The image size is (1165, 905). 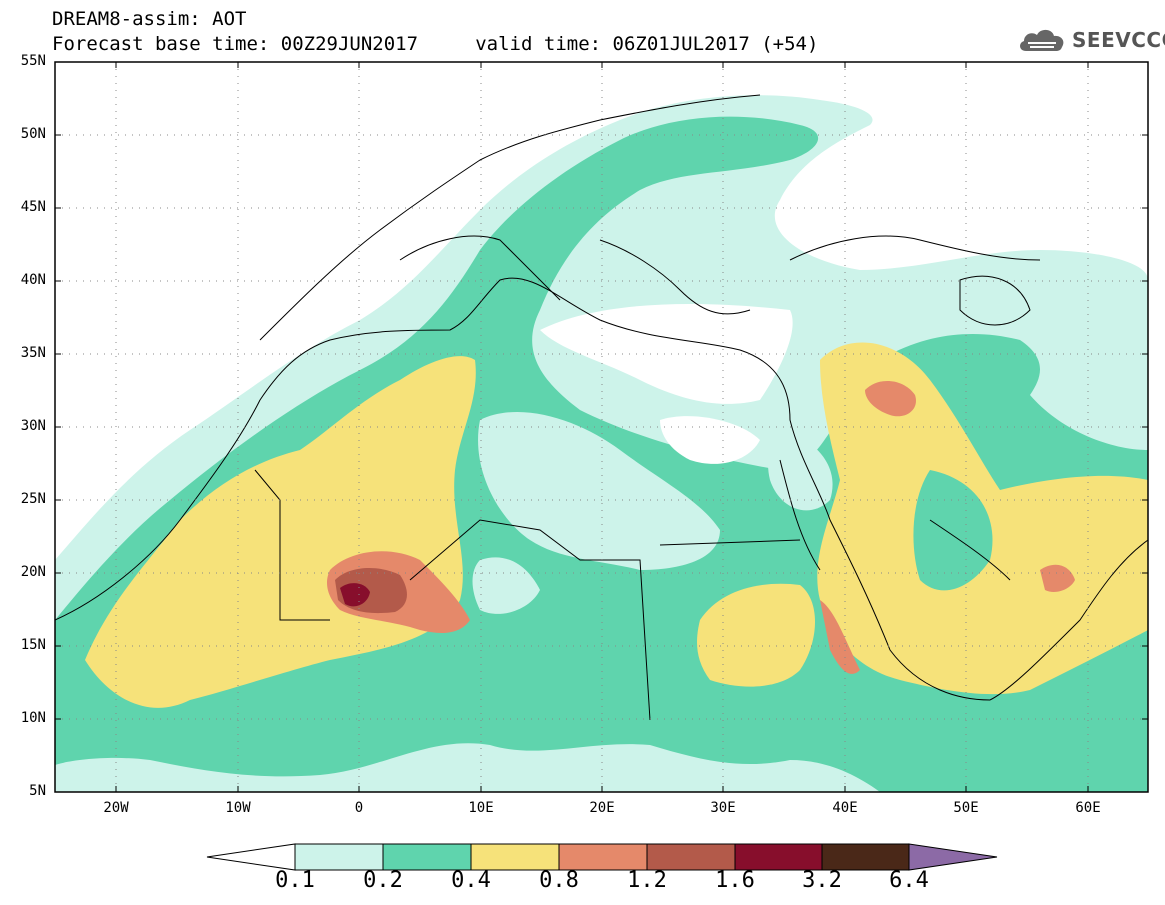 What do you see at coordinates (723, 808) in the screenshot?
I see `lon-label: 30E` at bounding box center [723, 808].